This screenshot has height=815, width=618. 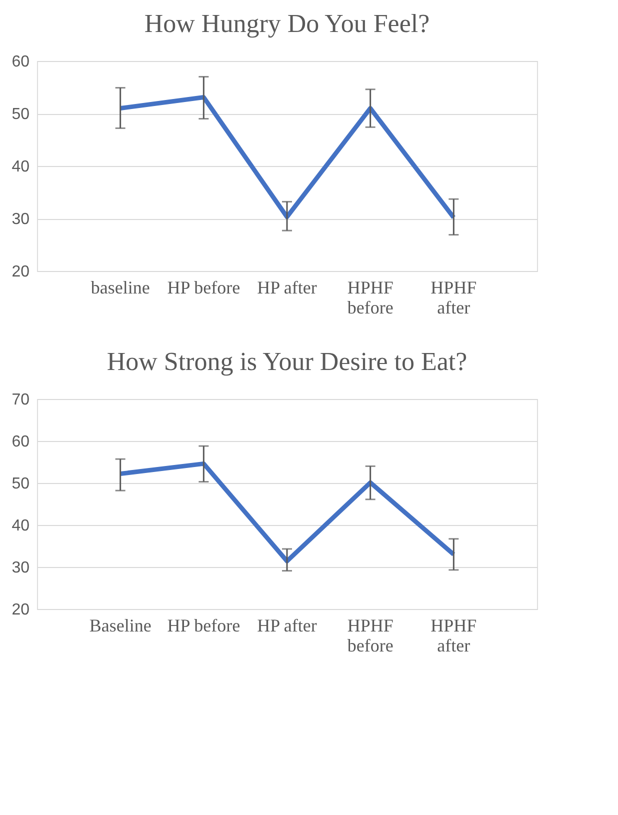 I want to click on chart-title: How Hungry Do You Feel?, so click(x=287, y=23).